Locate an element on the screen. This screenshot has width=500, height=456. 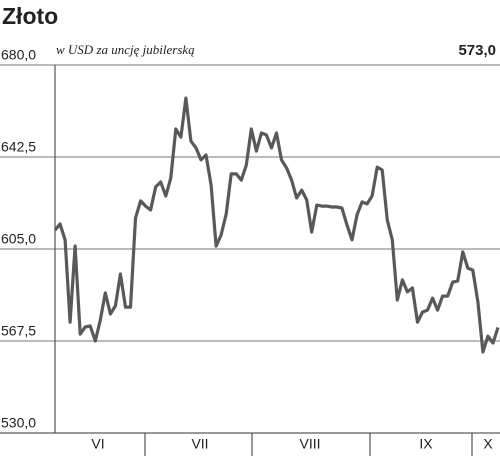
y-tick-label: 605,0 is located at coordinates (18, 239).